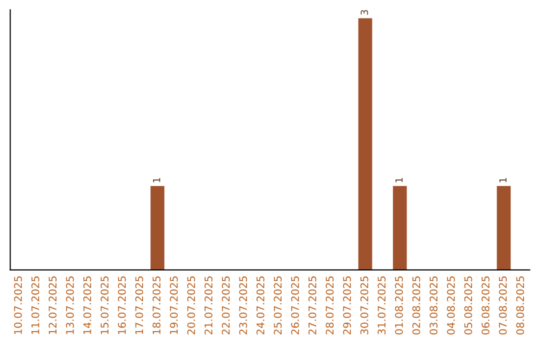  I want to click on x-tick-label: 19.07.2025, so click(174, 305).